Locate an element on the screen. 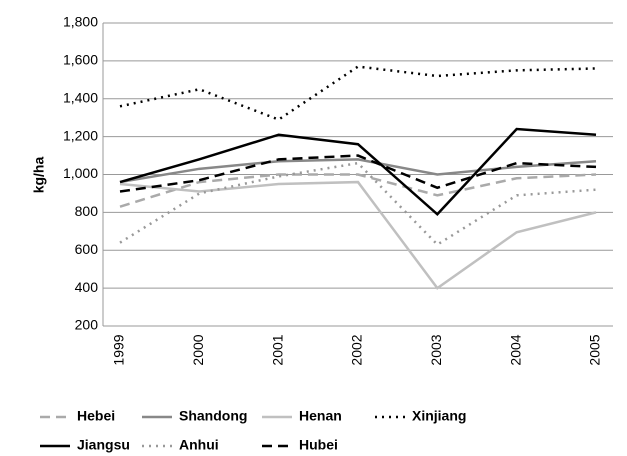  x-tick-label: 2005 is located at coordinates (595, 349).